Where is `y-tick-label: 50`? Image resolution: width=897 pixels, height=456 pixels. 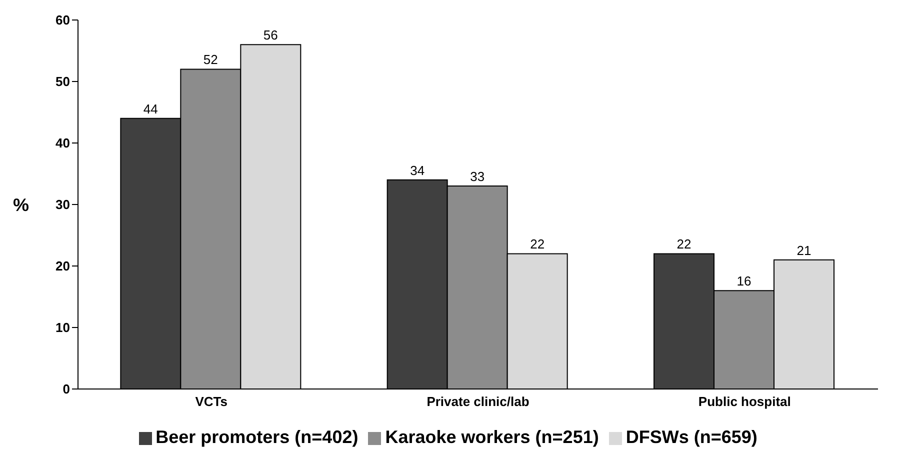
y-tick-label: 50 is located at coordinates (63, 82).